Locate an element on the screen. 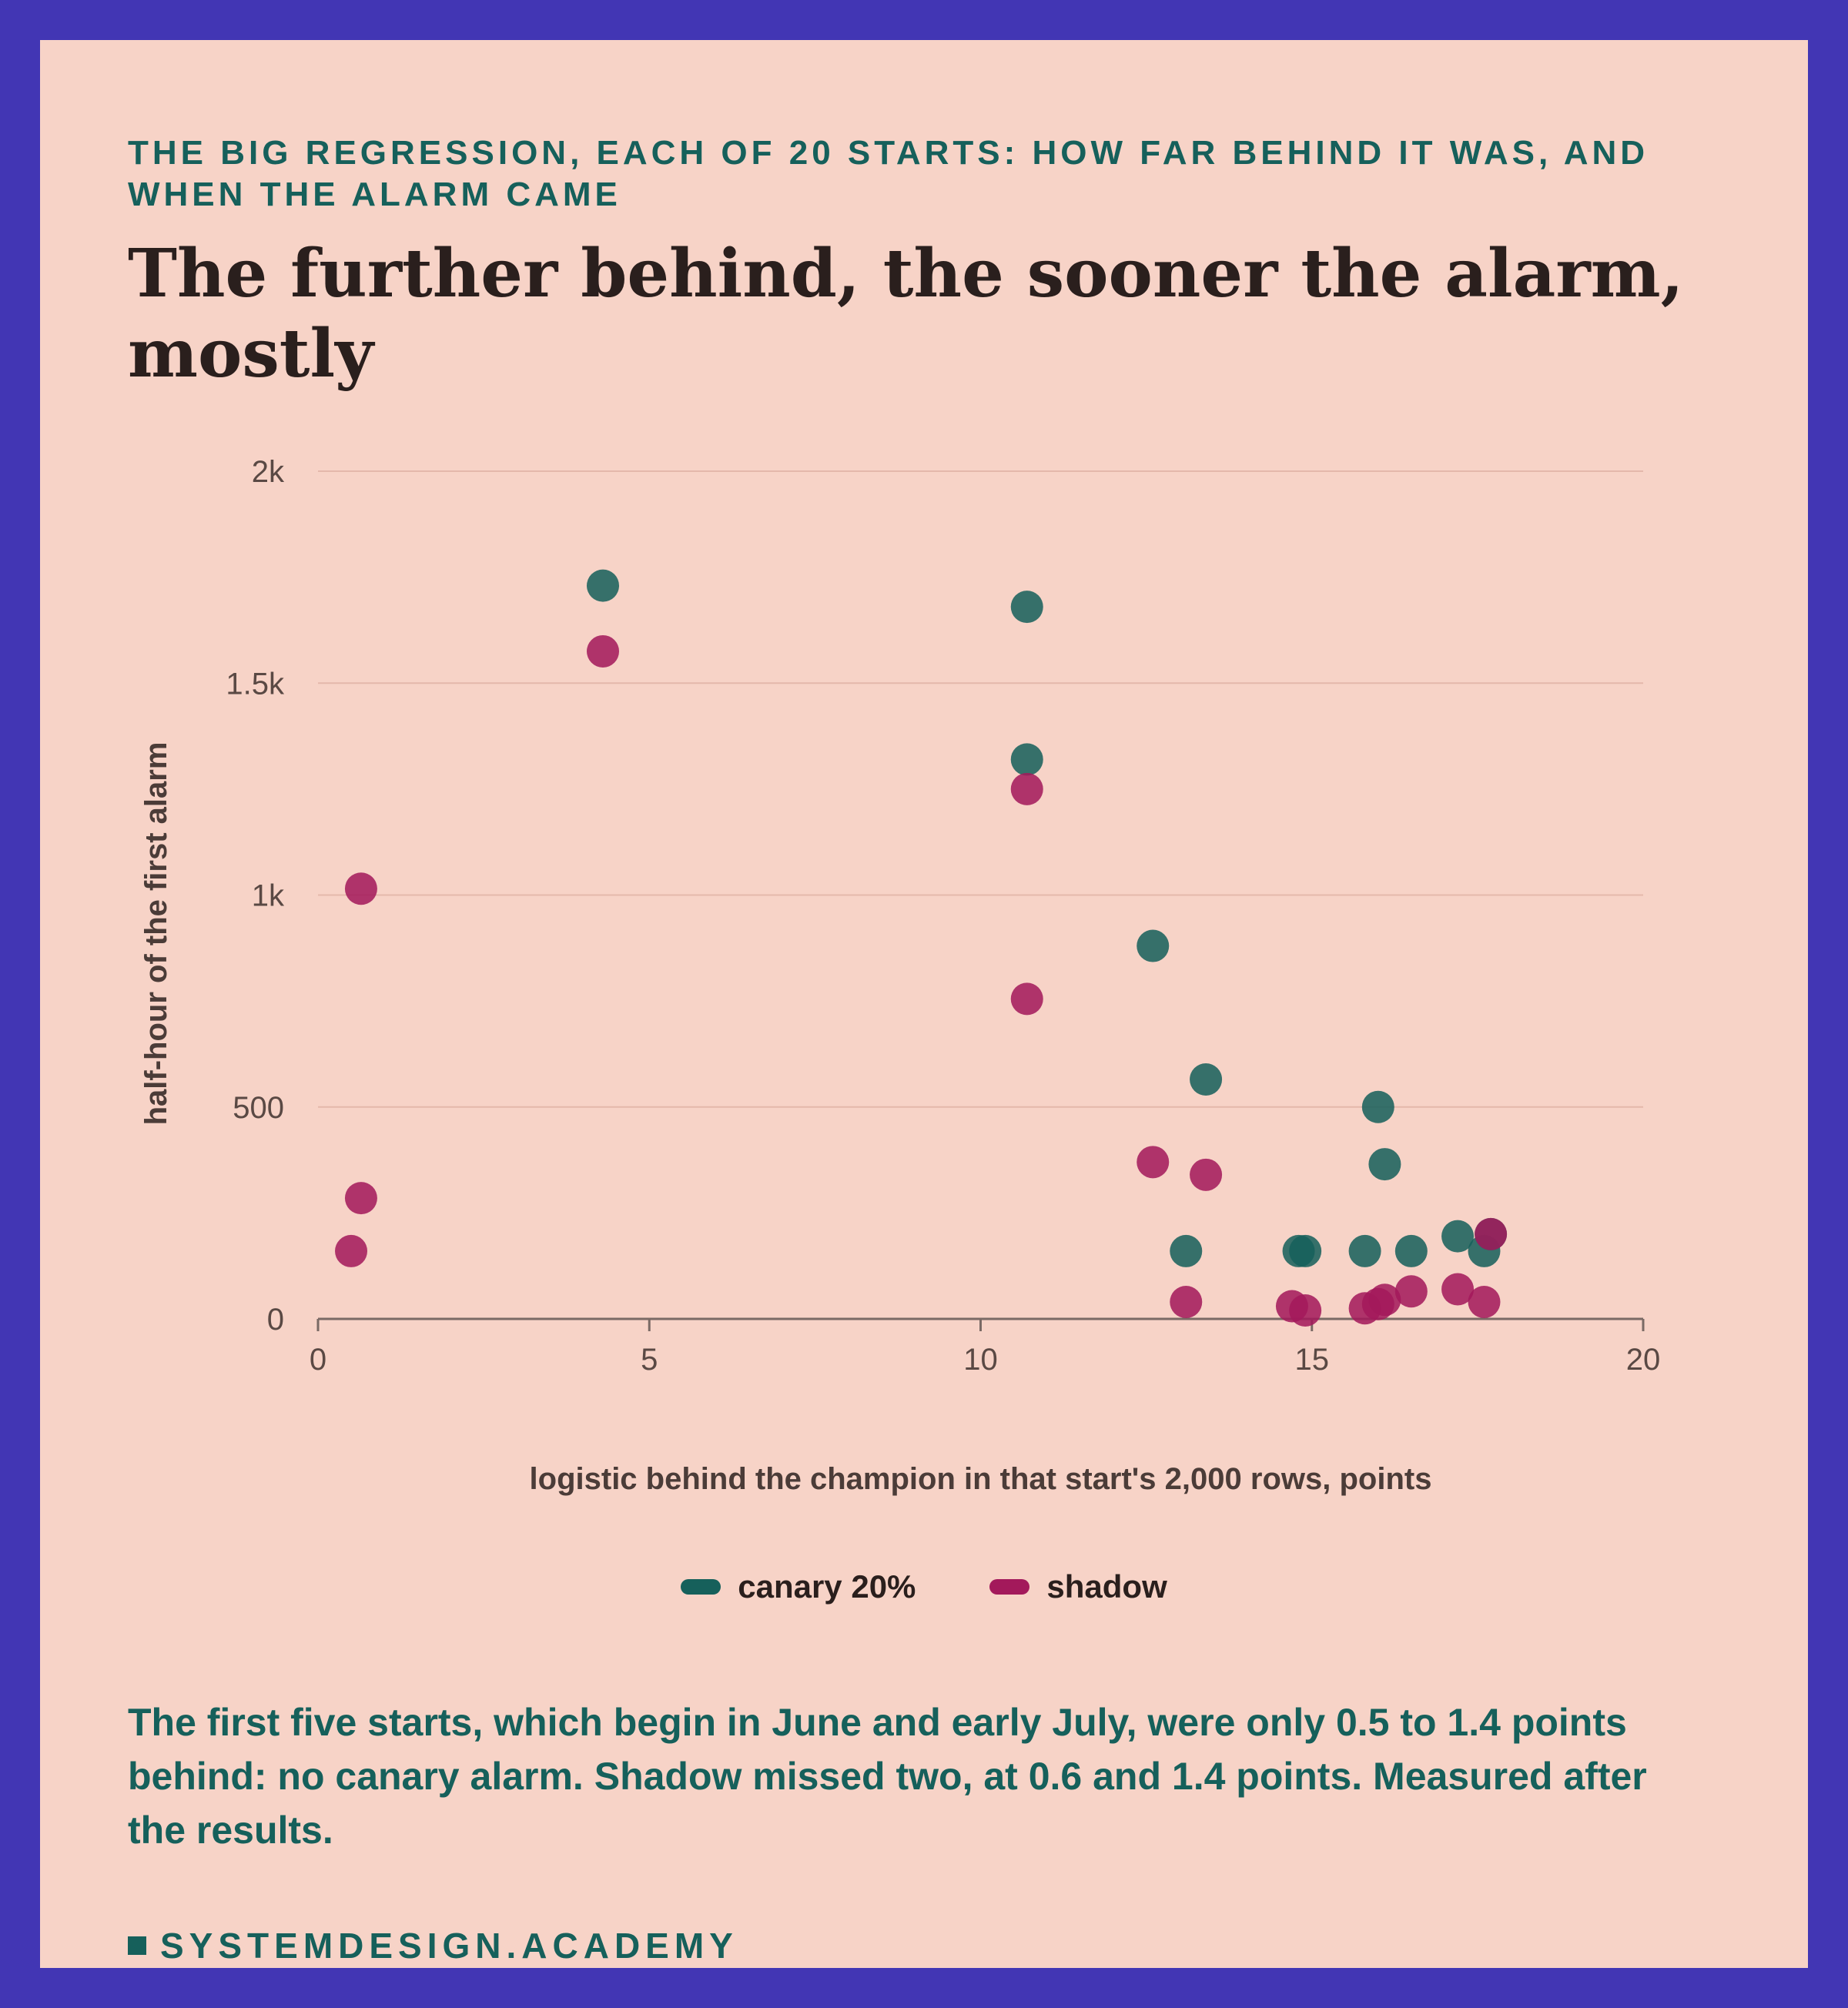  y-axis-title: half-hour of the first alarm is located at coordinates (156, 934).